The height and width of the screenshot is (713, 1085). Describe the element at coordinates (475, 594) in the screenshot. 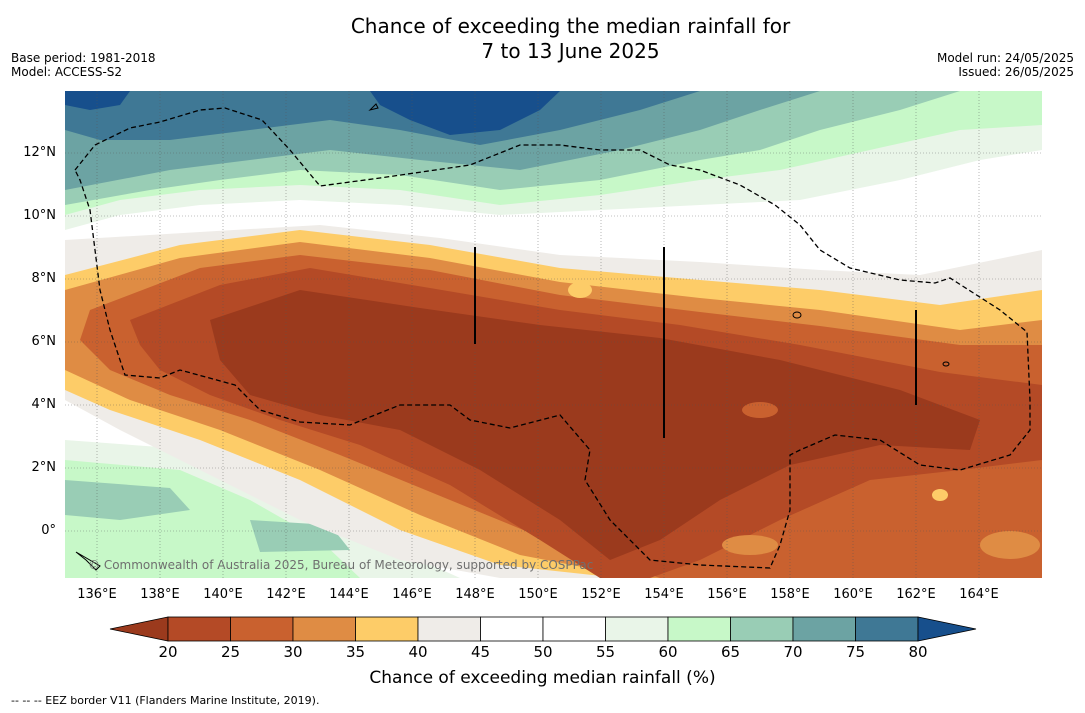

I see `longitude-label: 148°E` at that location.